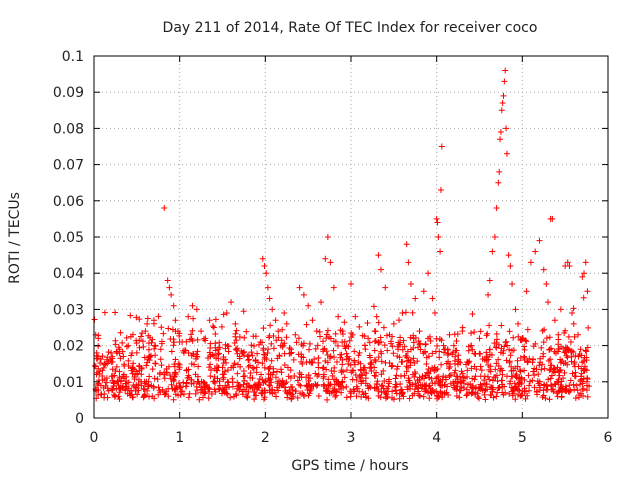 This screenshot has width=640, height=480. I want to click on y-tick-label: 0.06, so click(68, 202).